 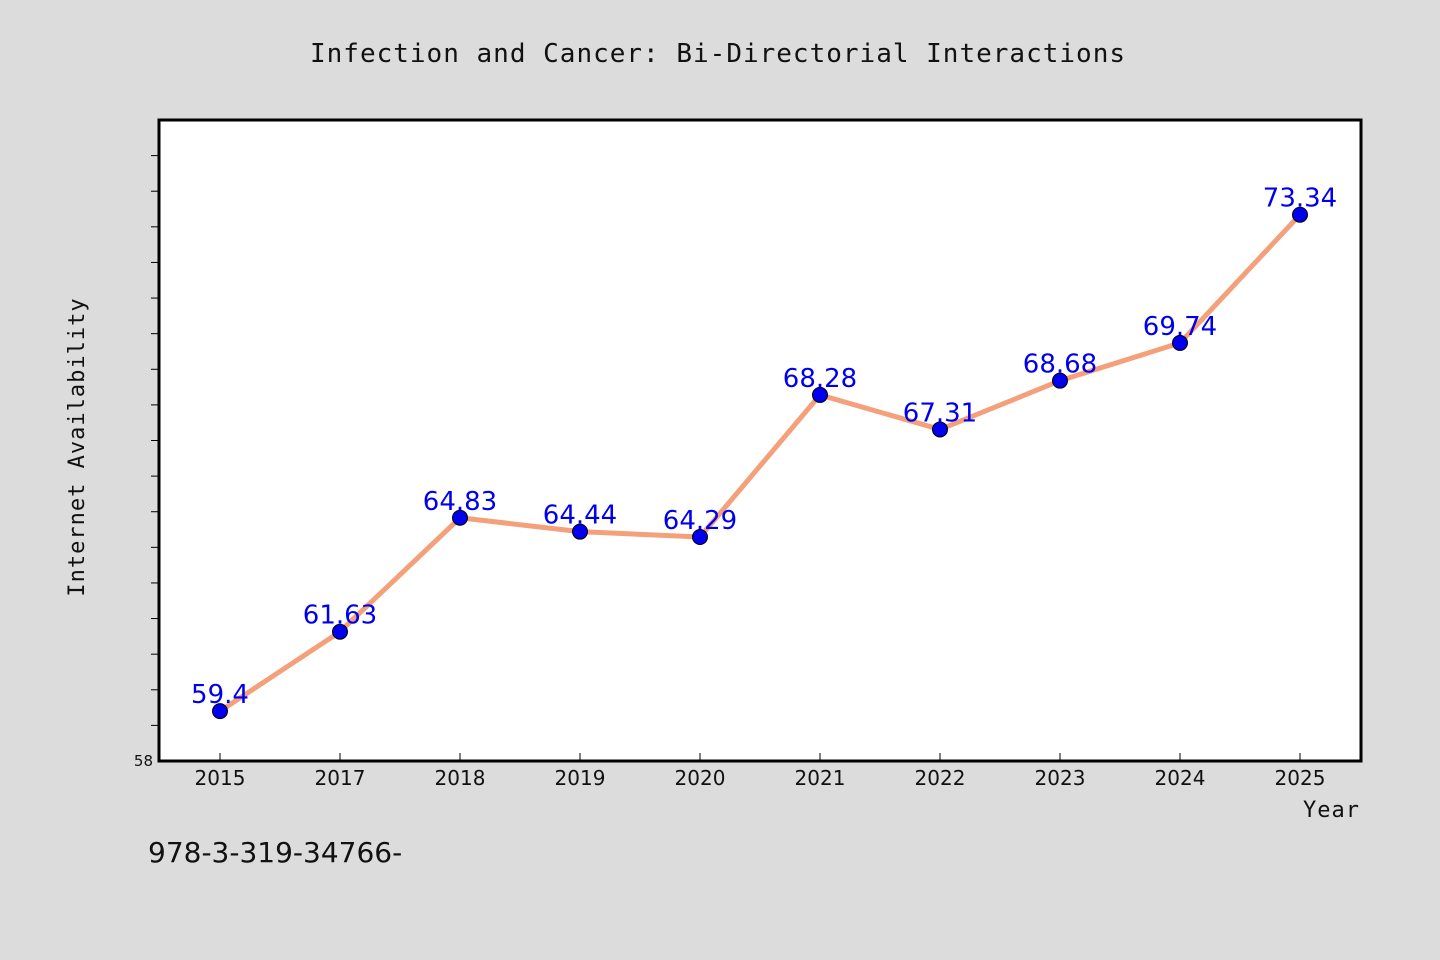 I want to click on y-axis-tick-labels: 58, so click(x=143, y=761).